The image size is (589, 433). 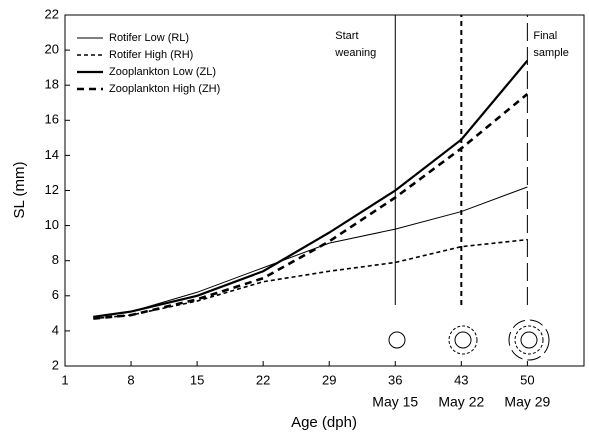 What do you see at coordinates (149, 38) in the screenshot?
I see `legend-label: Rotifer Low (RL)` at bounding box center [149, 38].